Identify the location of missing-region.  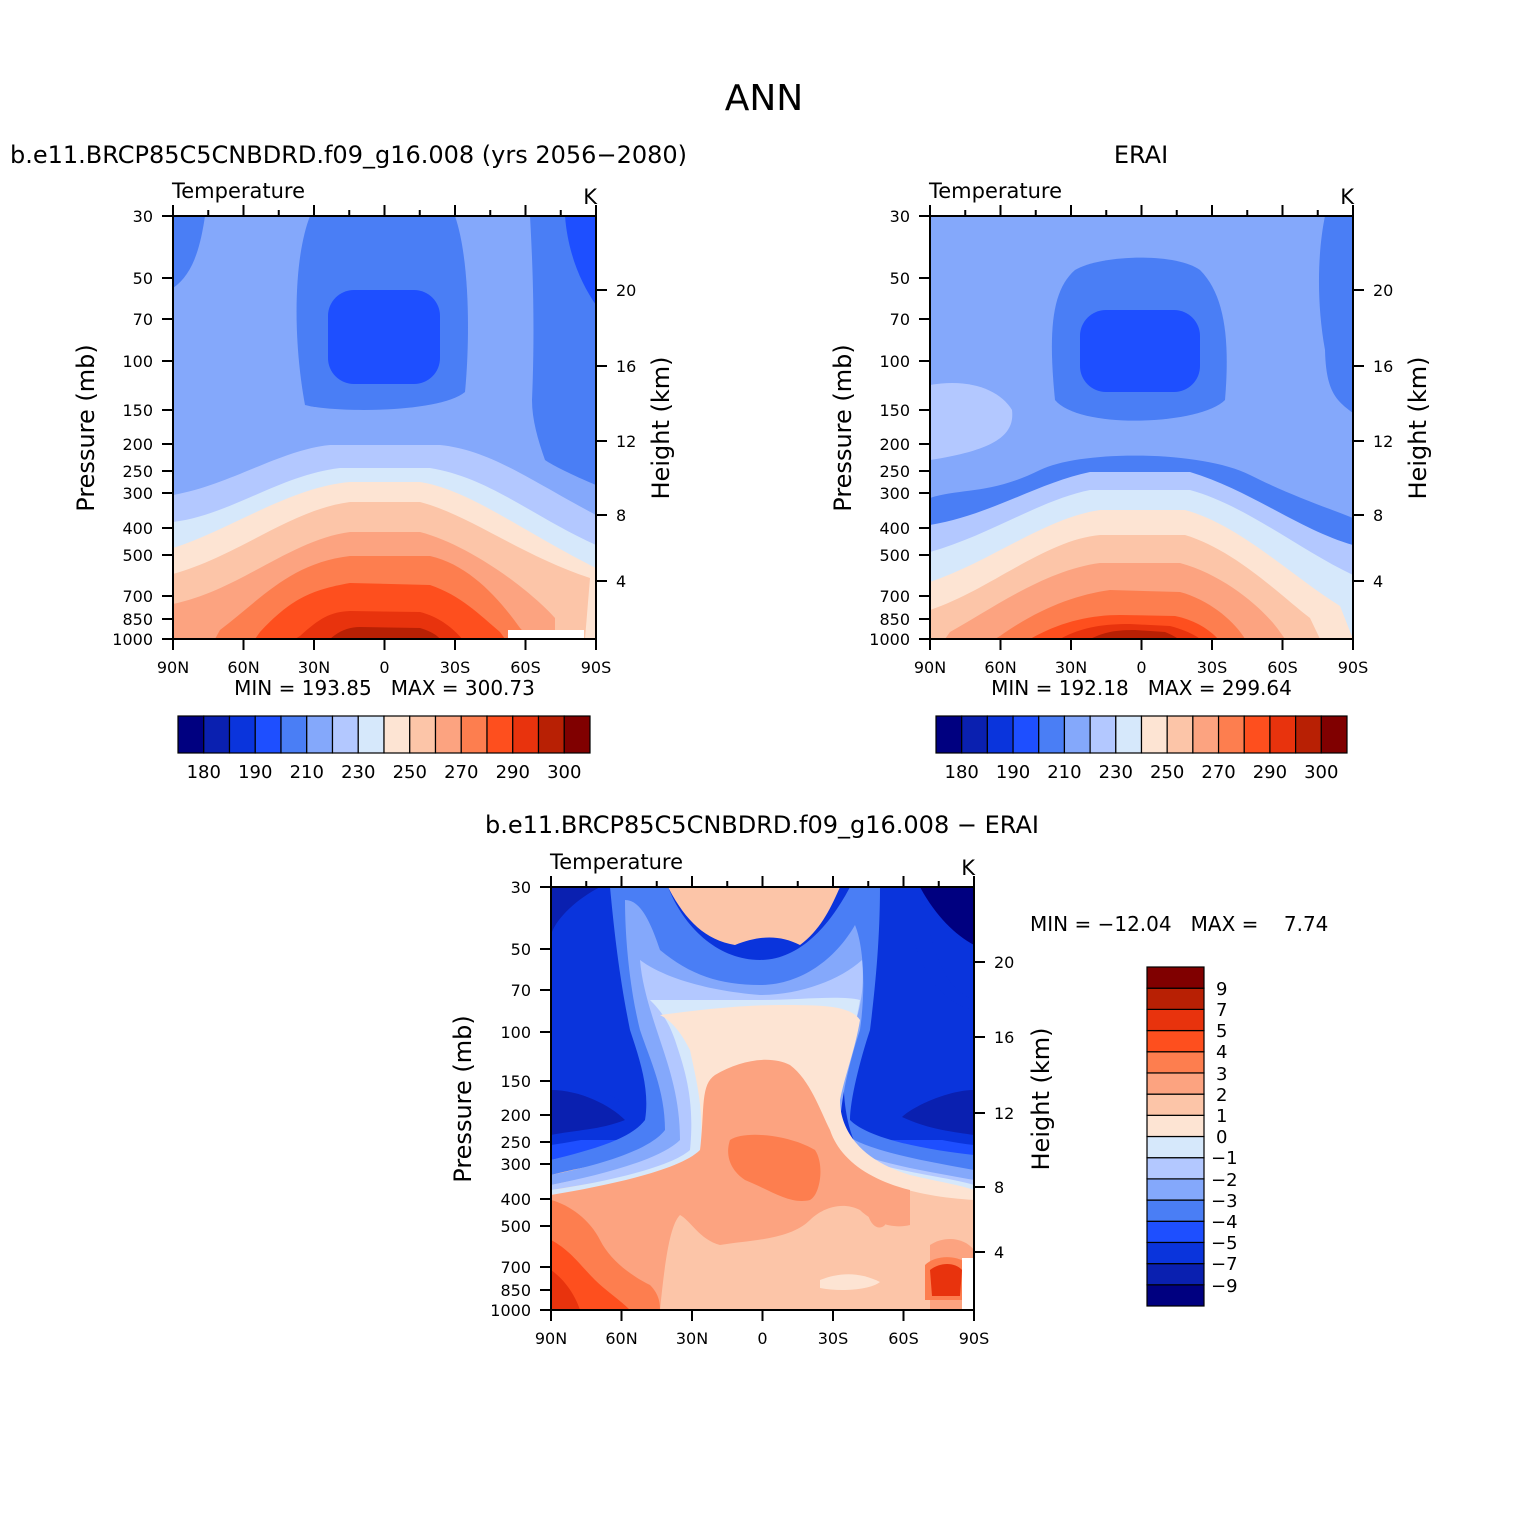
(546, 634).